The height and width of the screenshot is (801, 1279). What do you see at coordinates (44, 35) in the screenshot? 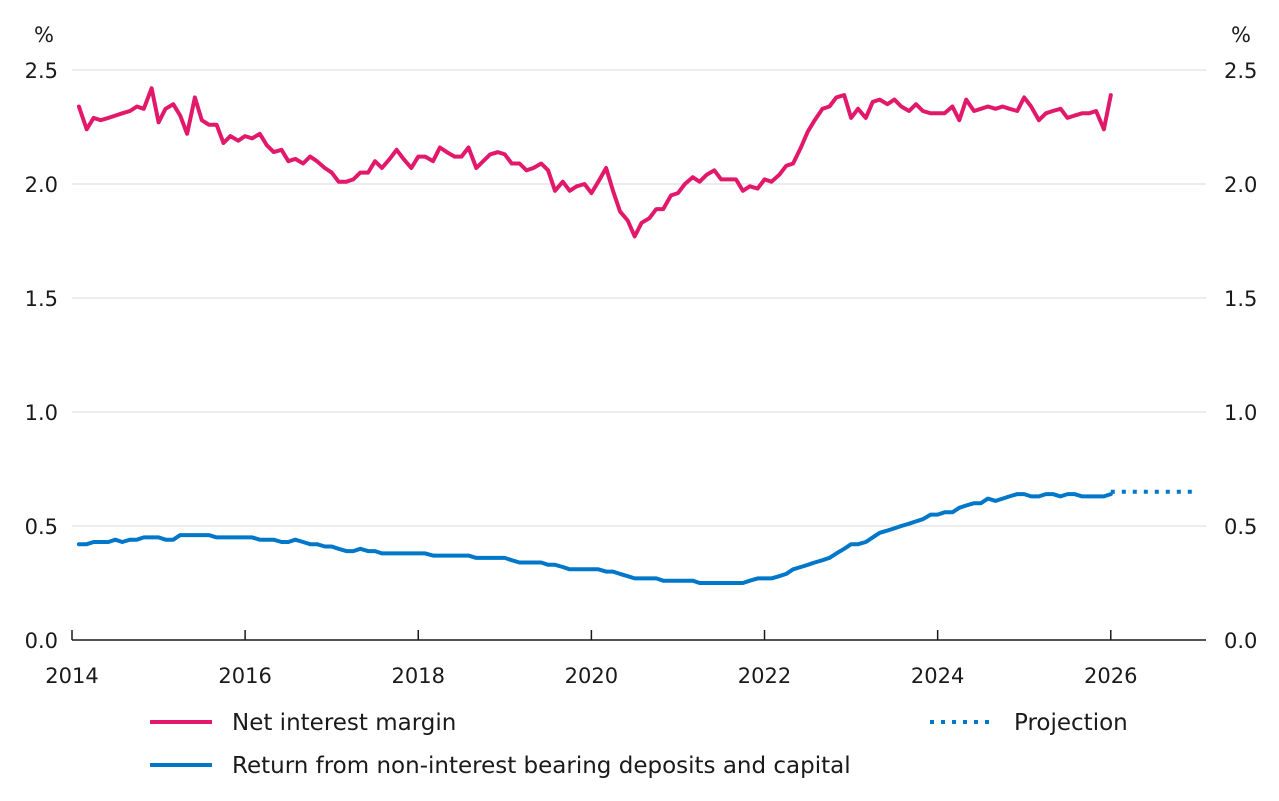
I see `left-y-unit: %` at bounding box center [44, 35].